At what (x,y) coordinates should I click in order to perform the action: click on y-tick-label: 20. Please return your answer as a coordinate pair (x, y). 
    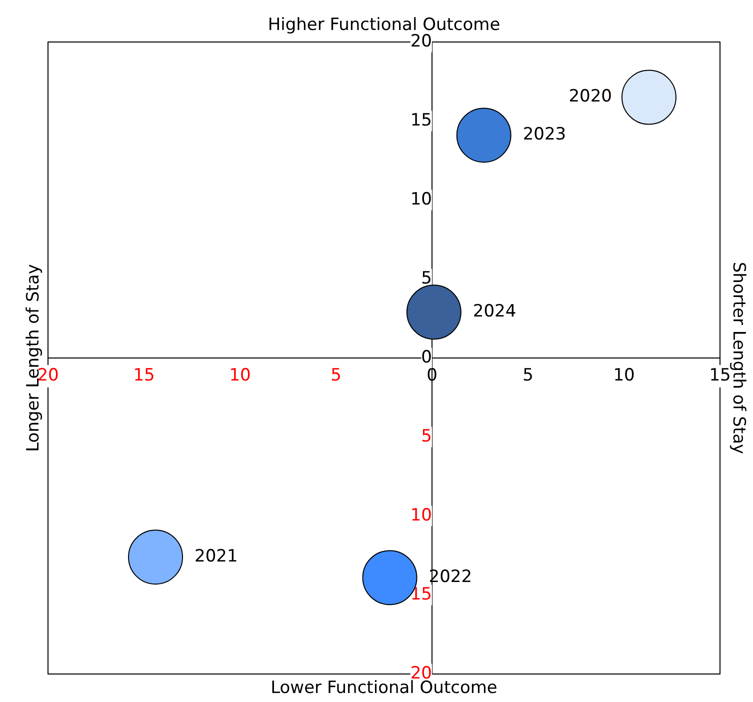
    Looking at the image, I should click on (421, 41).